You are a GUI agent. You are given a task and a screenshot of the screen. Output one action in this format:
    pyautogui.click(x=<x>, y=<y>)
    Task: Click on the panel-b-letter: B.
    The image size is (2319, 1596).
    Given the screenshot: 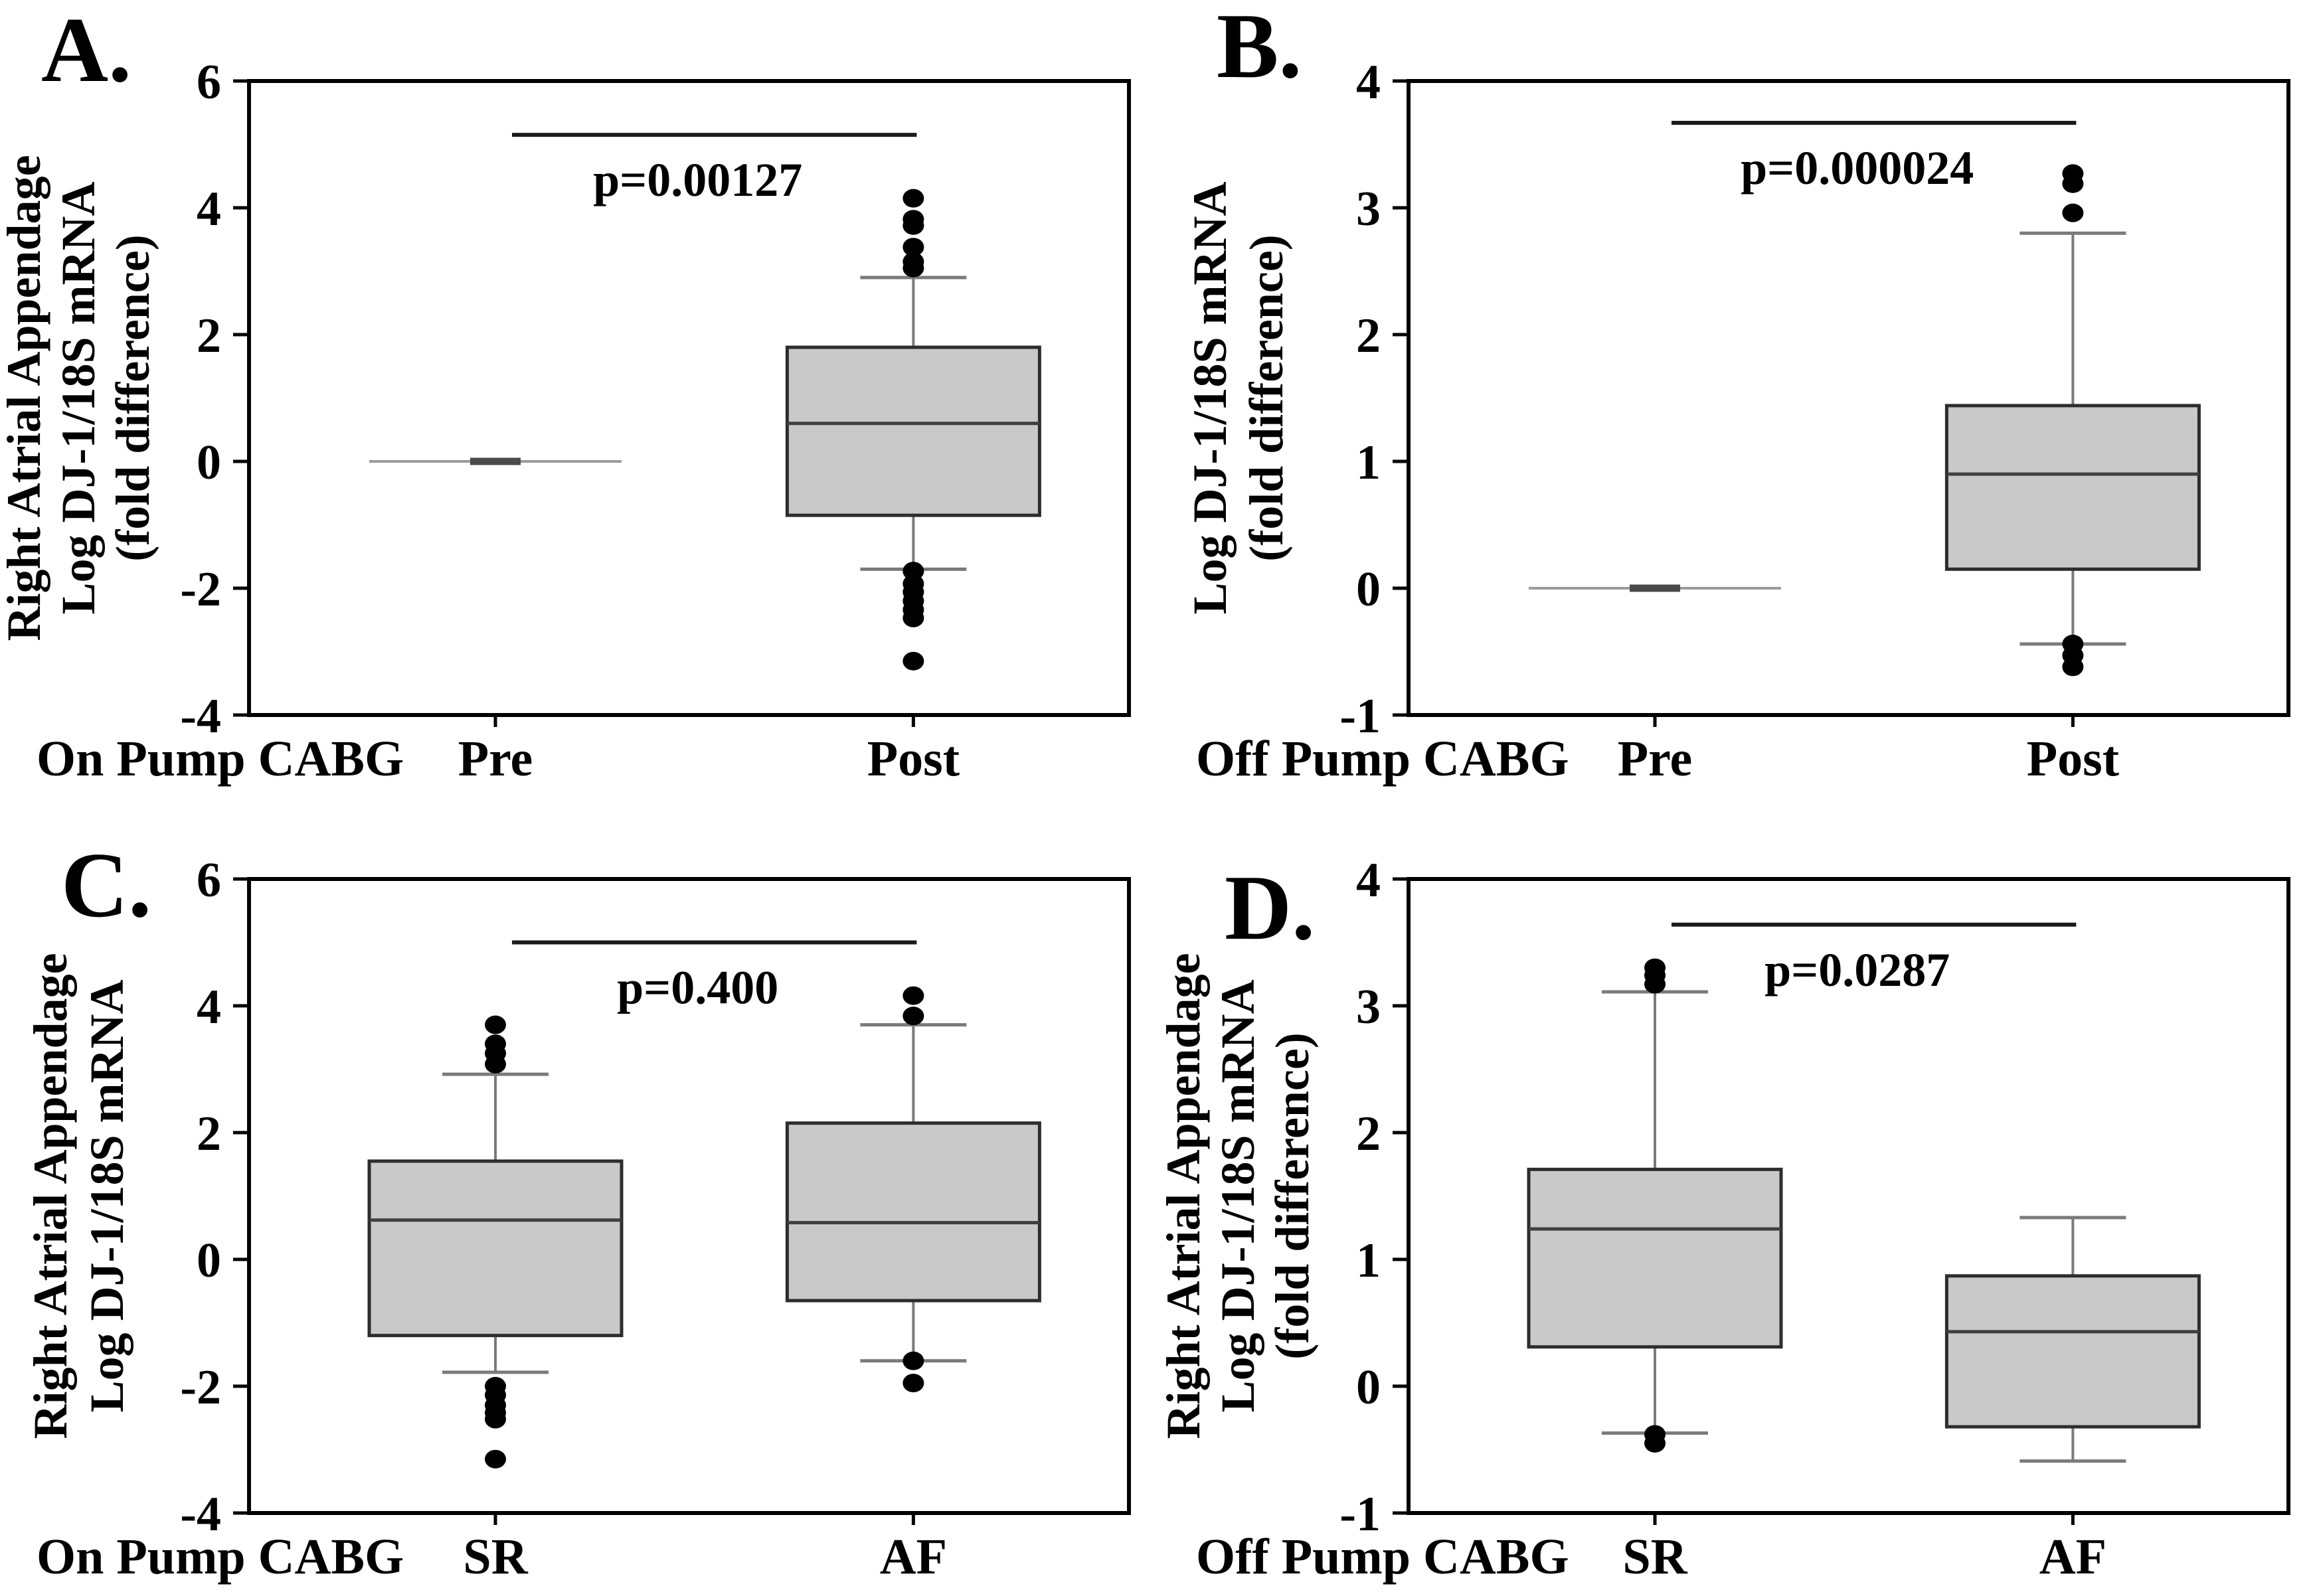 What is the action you would take?
    pyautogui.click(x=1259, y=49)
    